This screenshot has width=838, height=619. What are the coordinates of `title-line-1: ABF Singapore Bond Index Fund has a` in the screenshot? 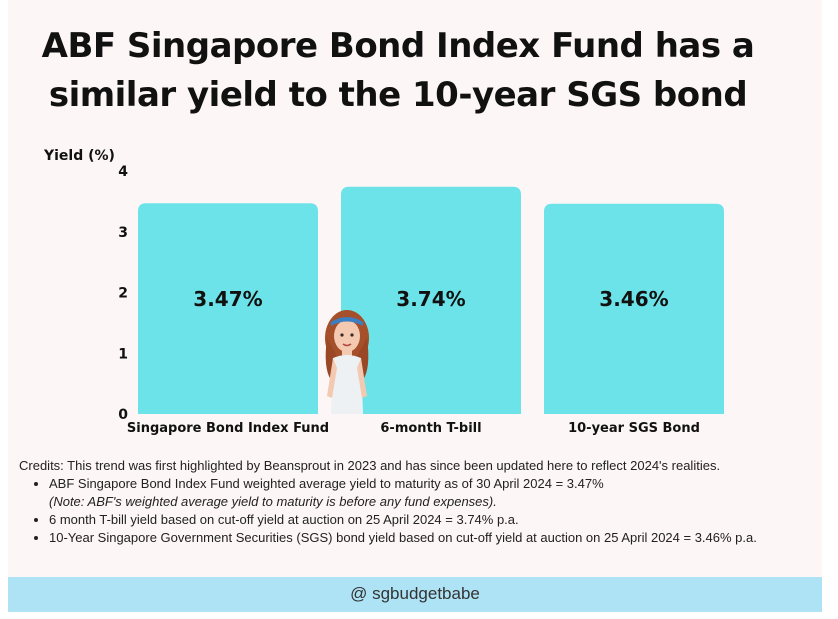 It's located at (398, 46).